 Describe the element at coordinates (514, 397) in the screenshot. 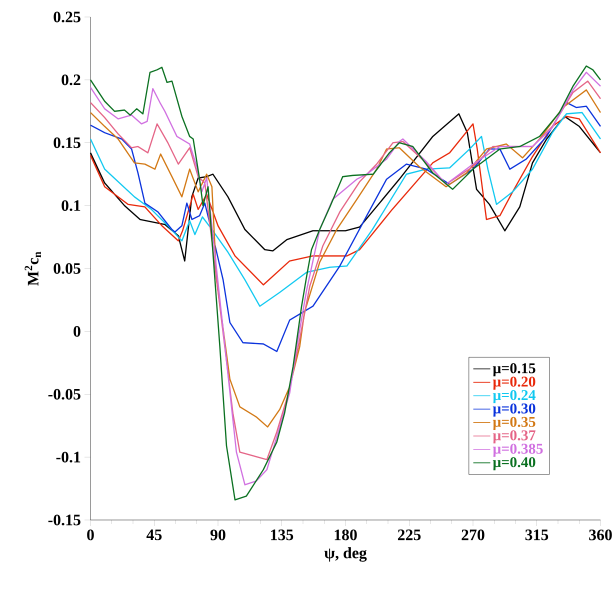

I see `legend-label: μ=0.24` at that location.